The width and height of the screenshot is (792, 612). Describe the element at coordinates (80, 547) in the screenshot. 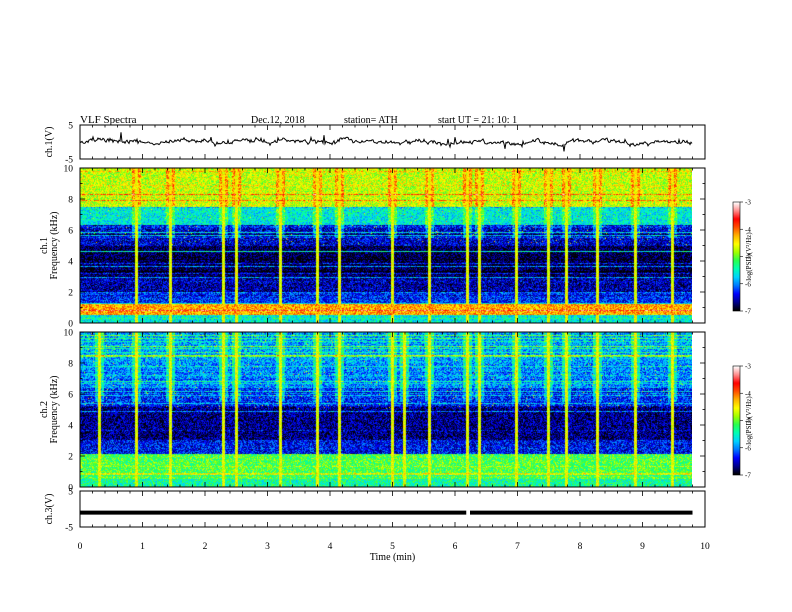

I see `x-tick-label: 0` at that location.